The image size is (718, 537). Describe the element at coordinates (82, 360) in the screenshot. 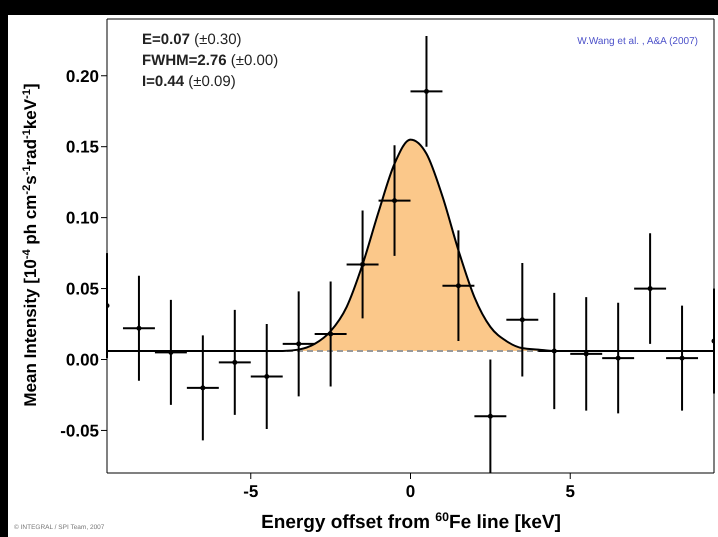

I see `y-tick-label: 0.00` at that location.